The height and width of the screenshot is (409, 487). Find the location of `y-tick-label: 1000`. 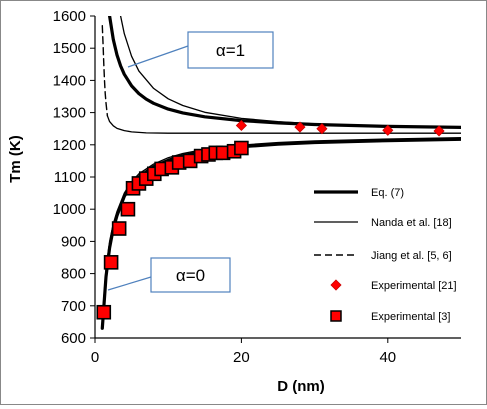

y-tick-label: 1000 is located at coordinates (69, 209).